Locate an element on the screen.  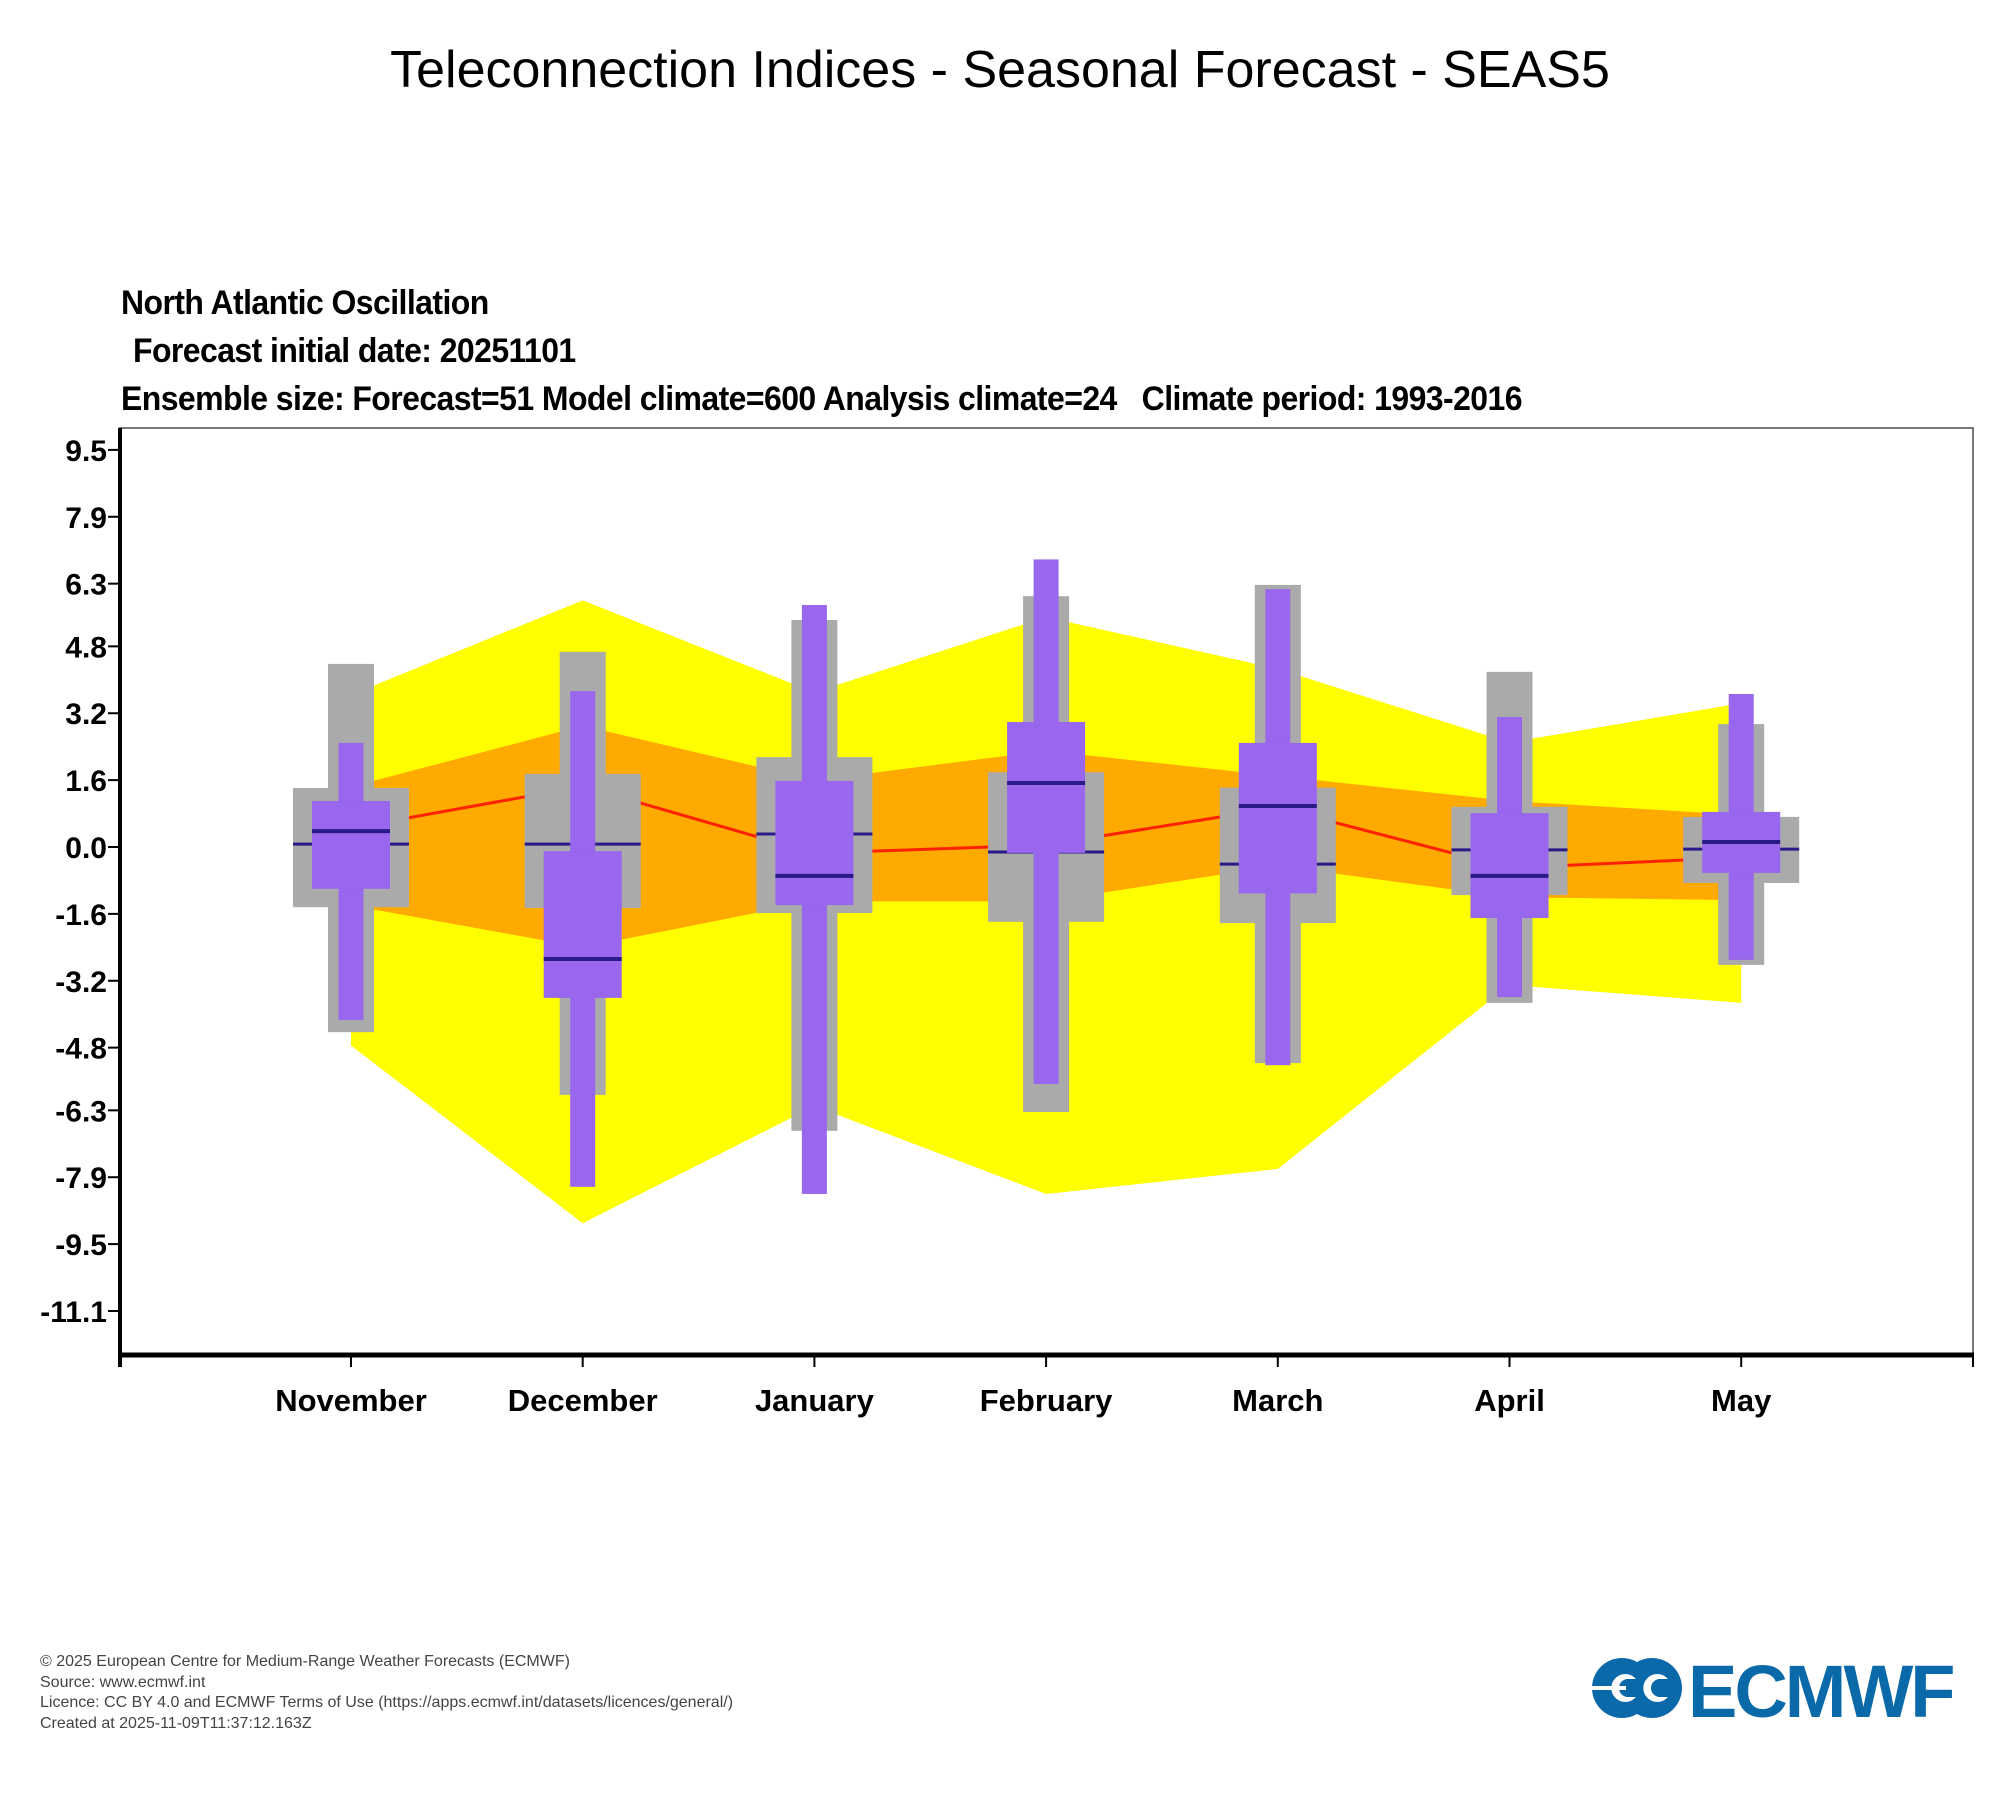
y-tick-label: -7.9 is located at coordinates (81, 1178).